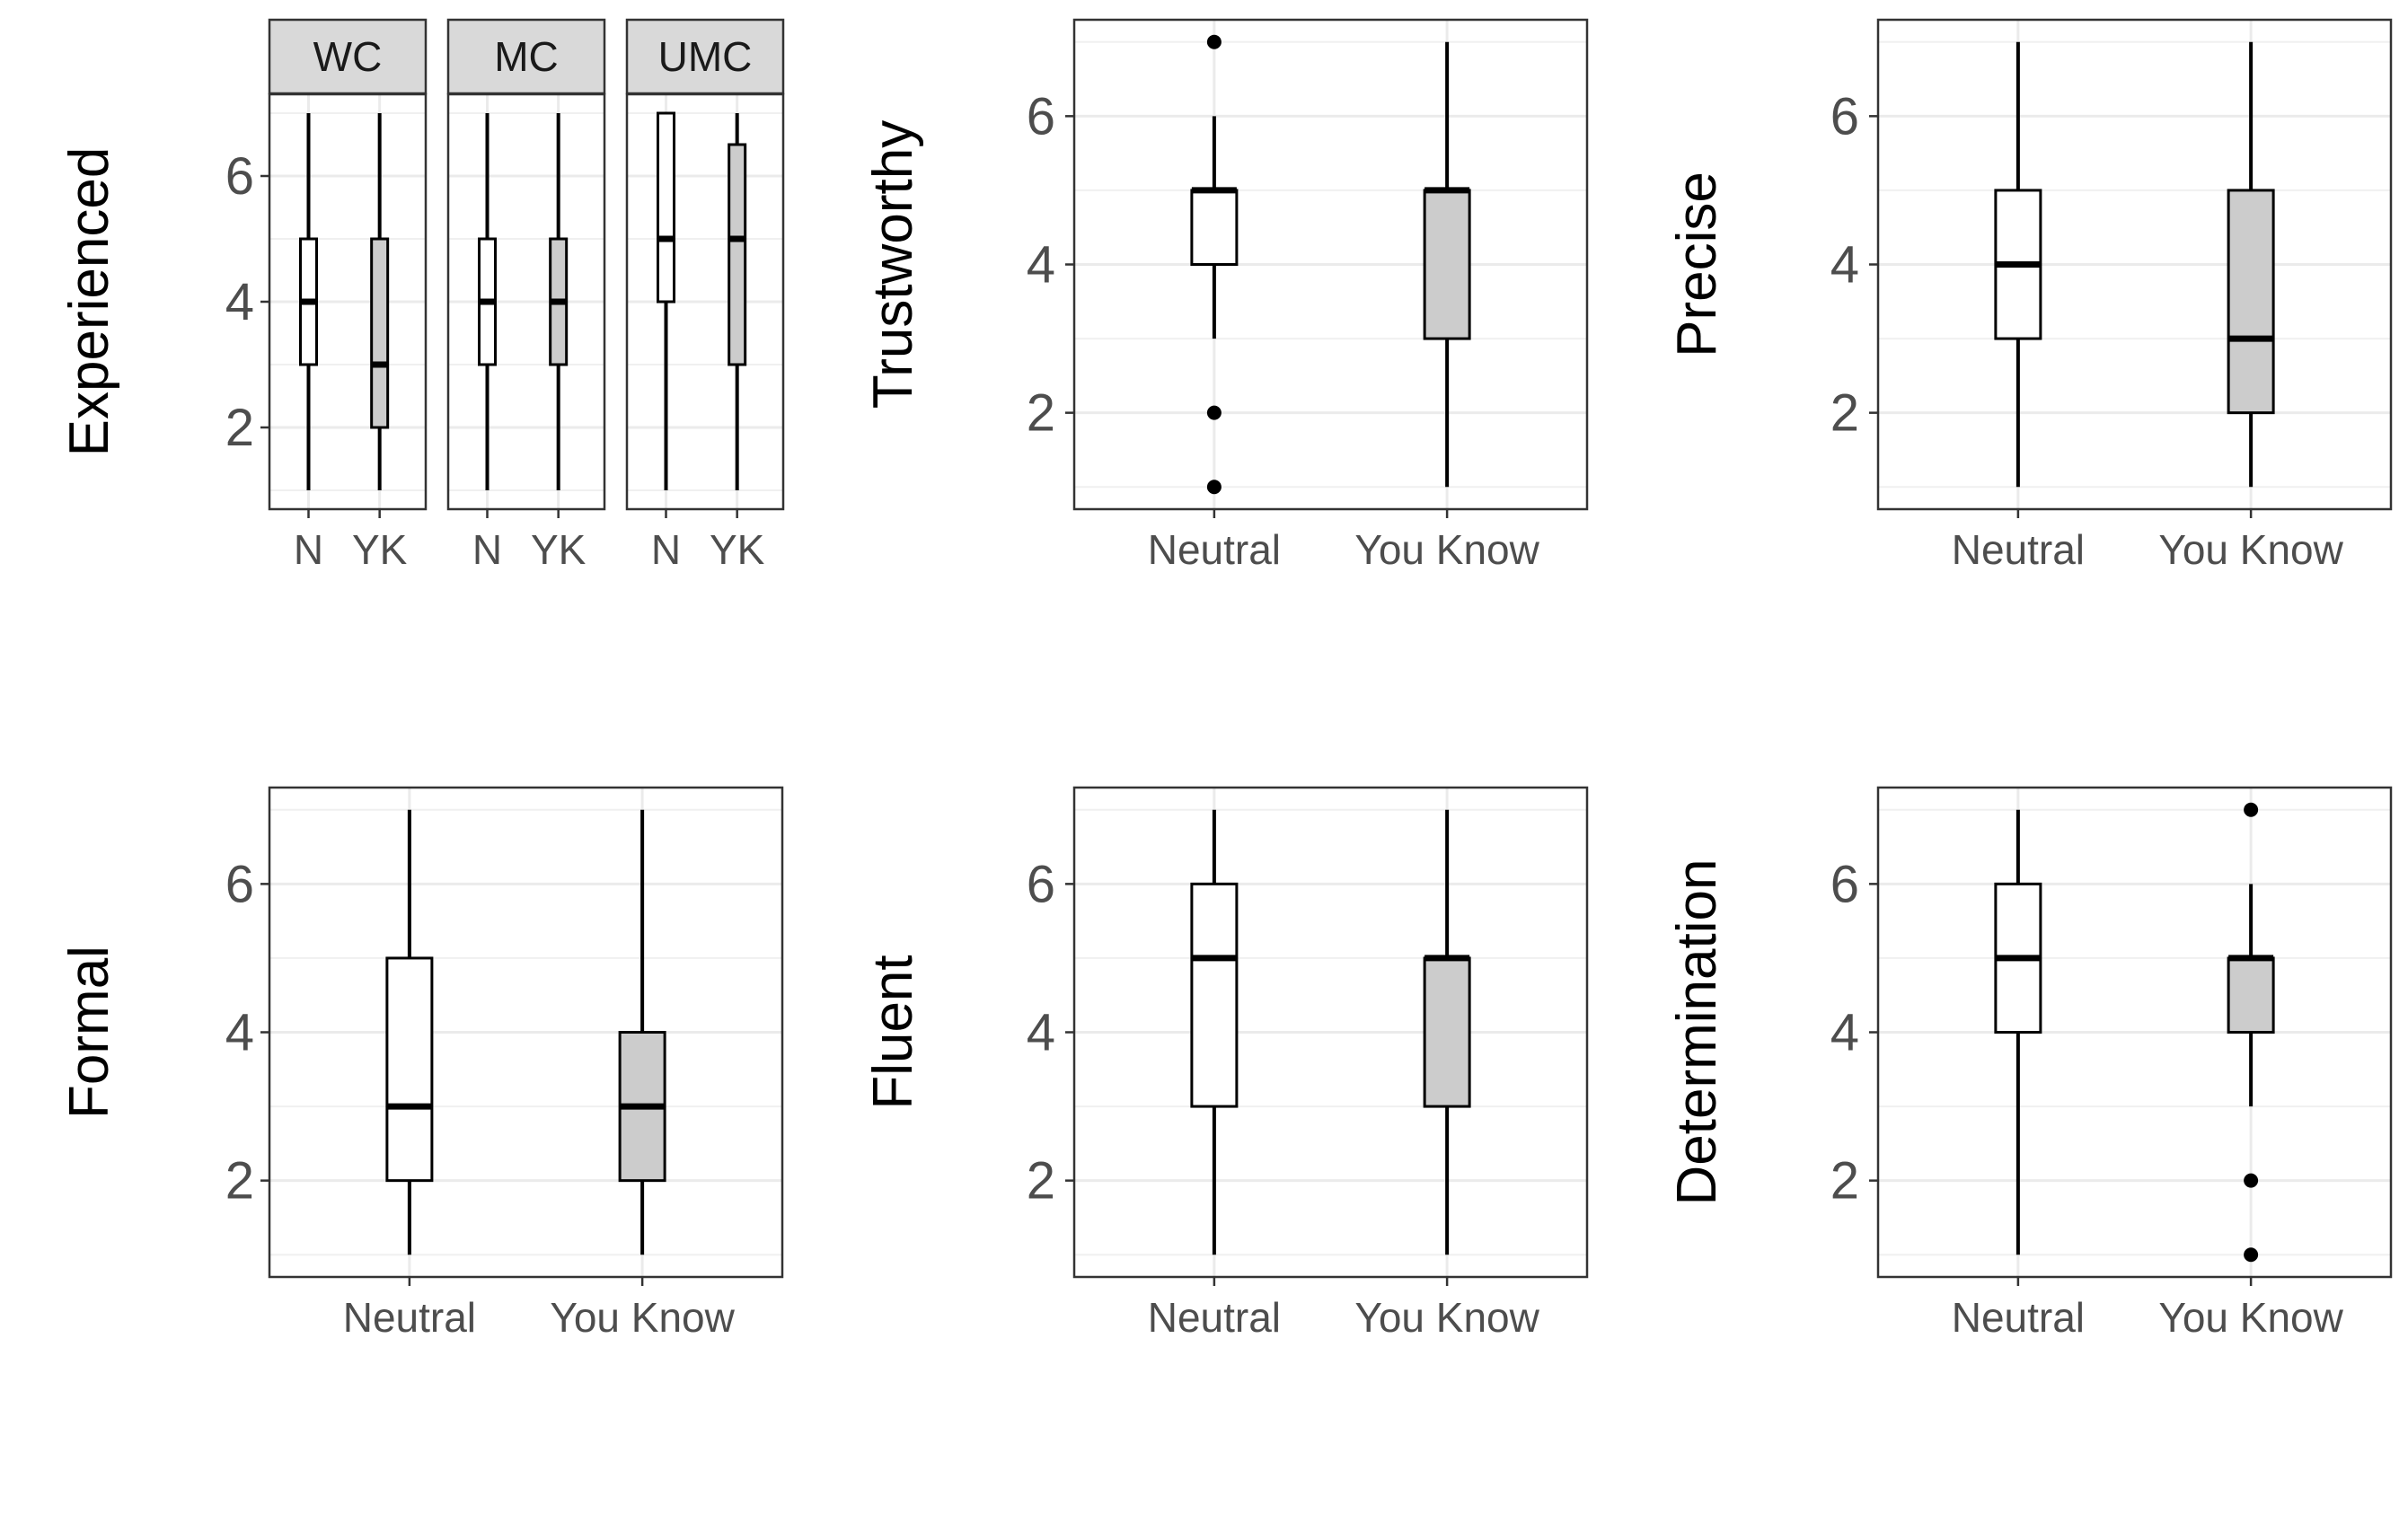 The width and height of the screenshot is (2408, 1532). What do you see at coordinates (893, 1032) in the screenshot?
I see `y-axis-title: Fluent` at bounding box center [893, 1032].